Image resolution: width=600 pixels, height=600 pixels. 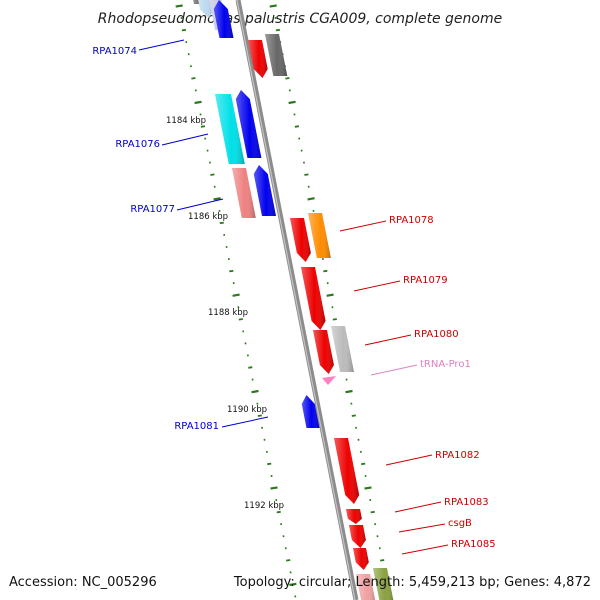 What do you see at coordinates (152, 209) in the screenshot?
I see `gene-label-rpa1077: RPA1077` at bounding box center [152, 209].